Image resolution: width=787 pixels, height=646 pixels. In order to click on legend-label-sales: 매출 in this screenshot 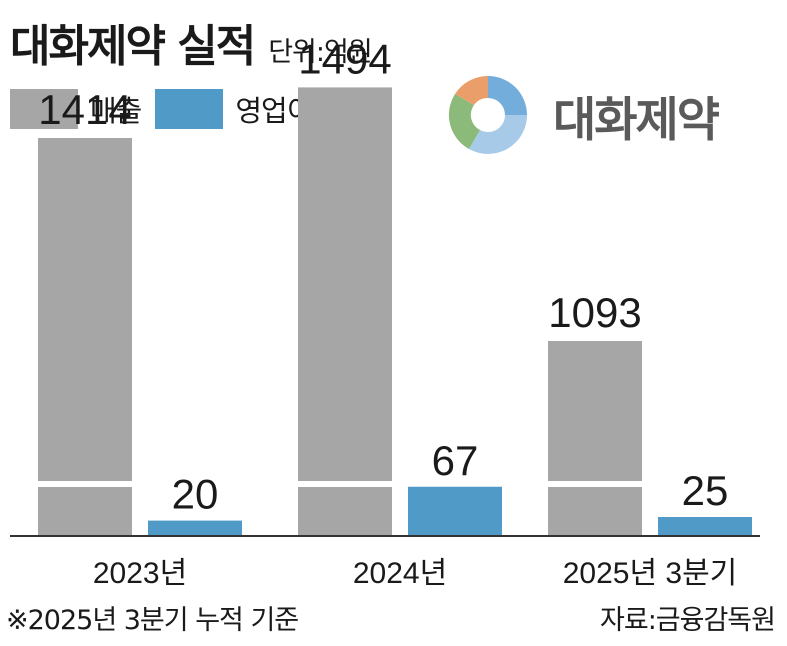, I will do `click(116, 111)`.